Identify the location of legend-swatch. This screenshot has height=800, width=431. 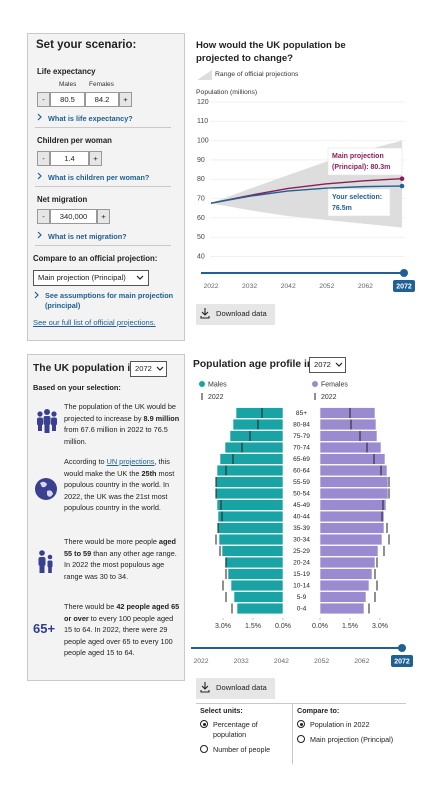
(315, 384).